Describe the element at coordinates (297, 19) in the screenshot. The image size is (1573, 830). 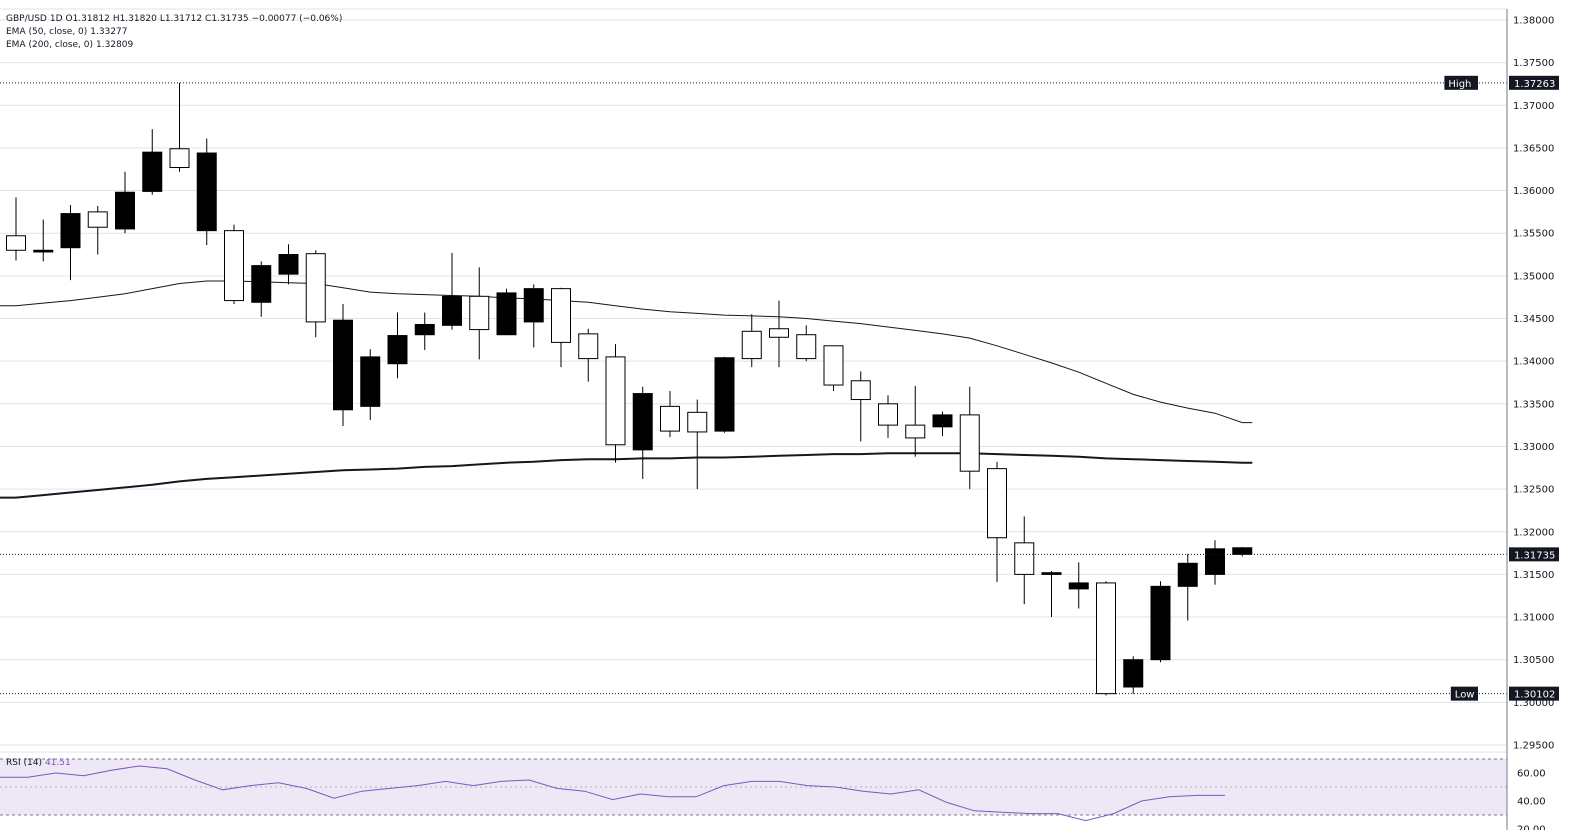
I see `legend-change: −0.00077 (−0.06%)` at that location.